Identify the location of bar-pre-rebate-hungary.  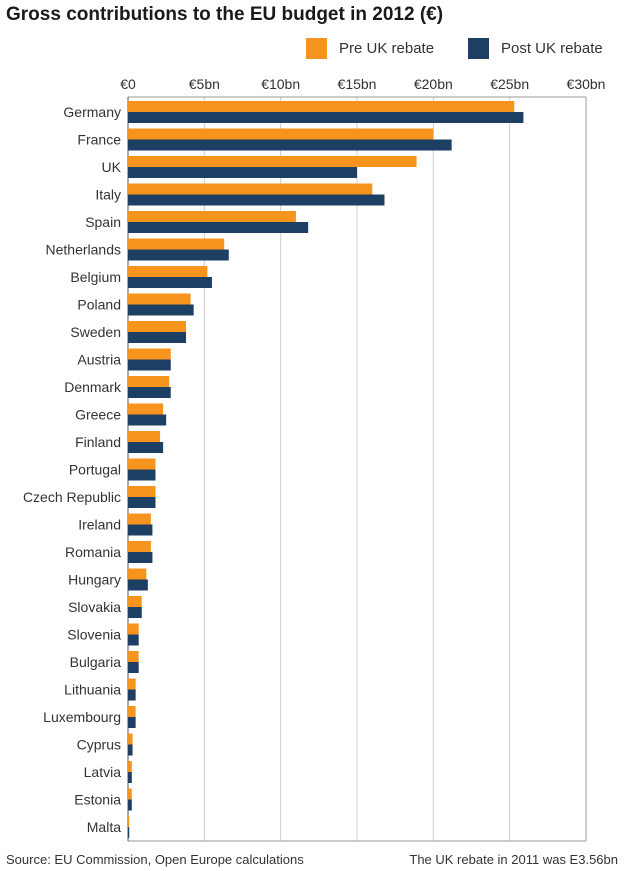
(137, 574).